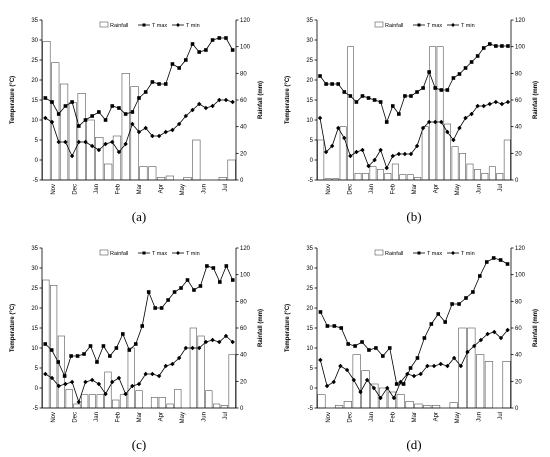 The image size is (550, 457). I want to click on y-left-axis-title: Temperature (°C), so click(13, 328).